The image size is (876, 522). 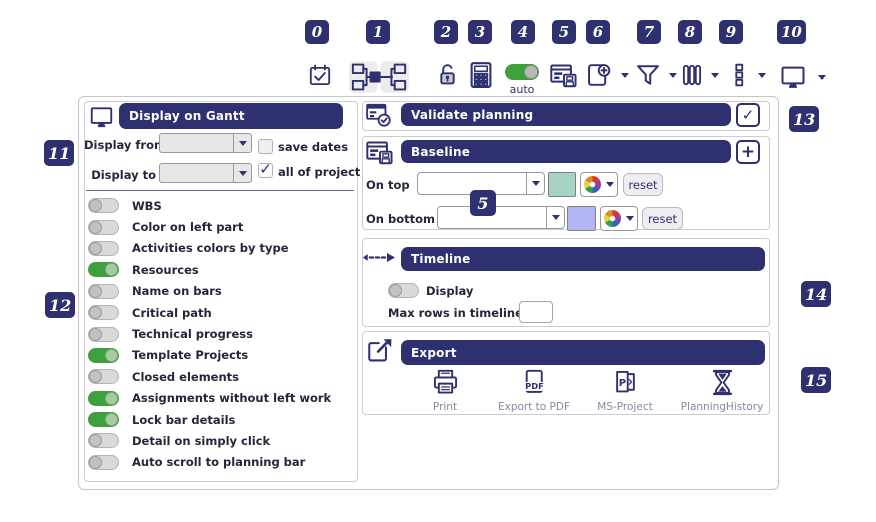 What do you see at coordinates (621, 383) in the screenshot?
I see `svg-text: P` at bounding box center [621, 383].